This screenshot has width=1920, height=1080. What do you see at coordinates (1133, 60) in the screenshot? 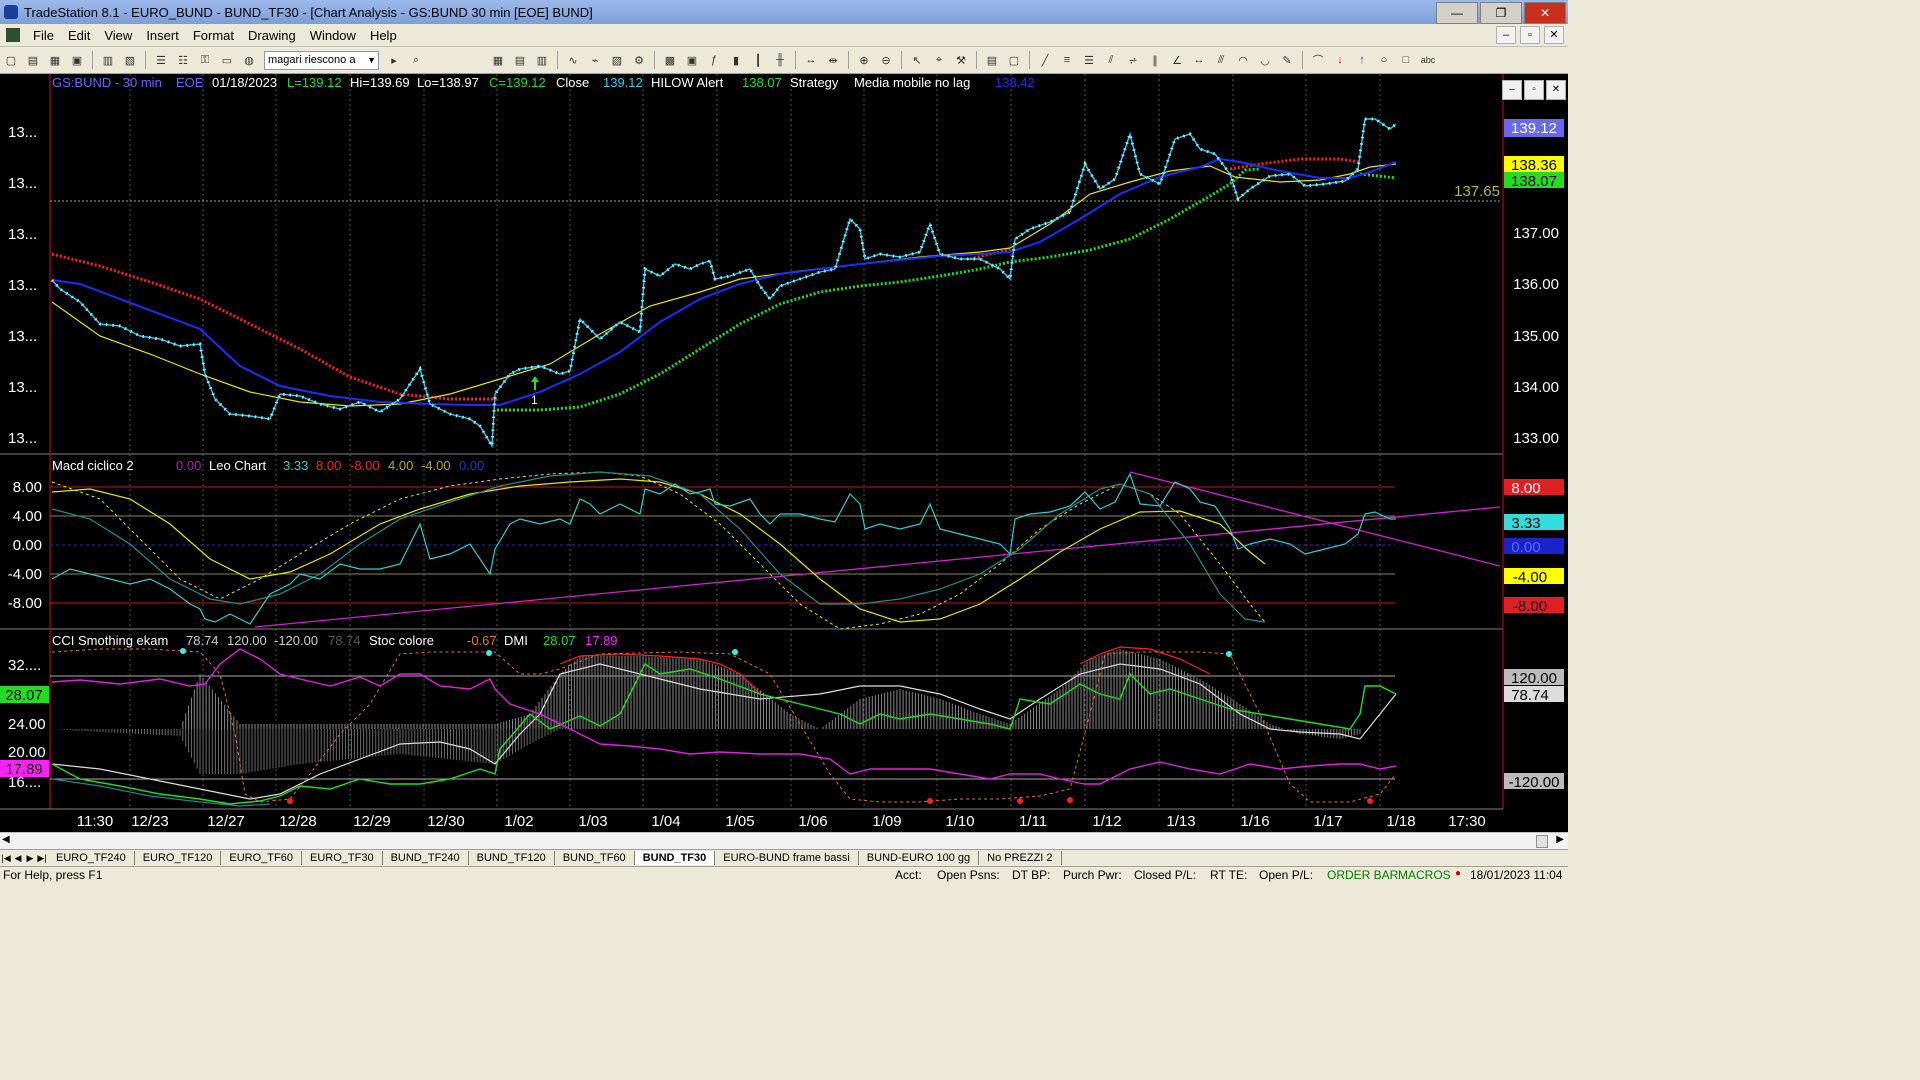
I see `fibonacci-icon: ⩫` at bounding box center [1133, 60].